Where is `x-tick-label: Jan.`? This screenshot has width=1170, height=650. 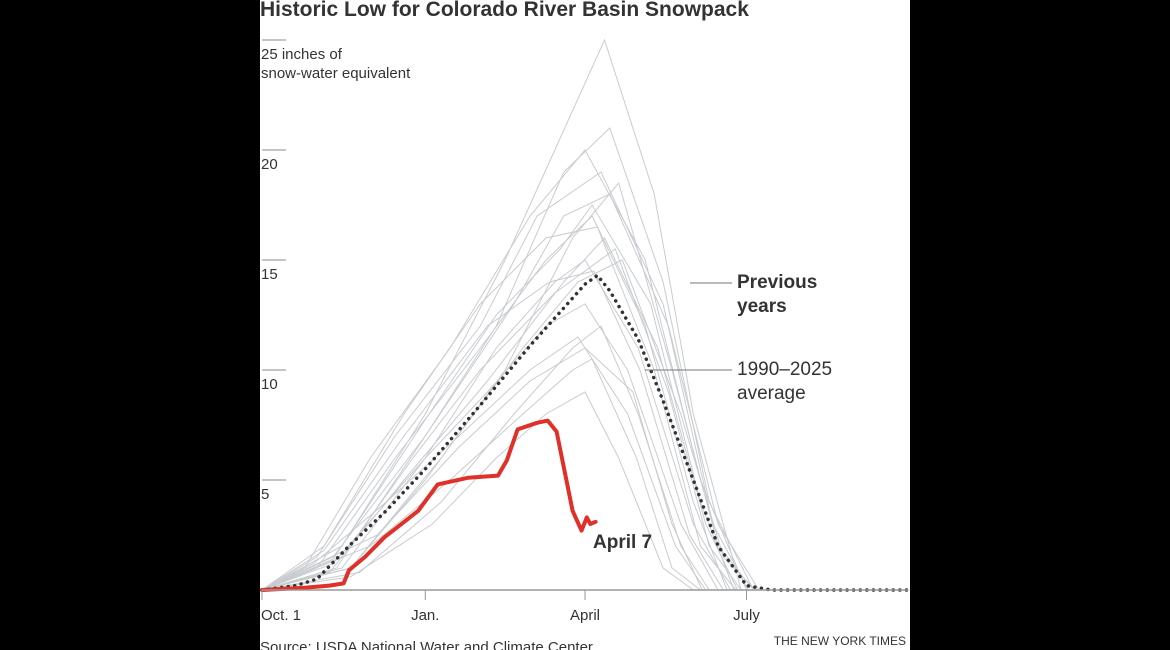 x-tick-label: Jan. is located at coordinates (425, 615).